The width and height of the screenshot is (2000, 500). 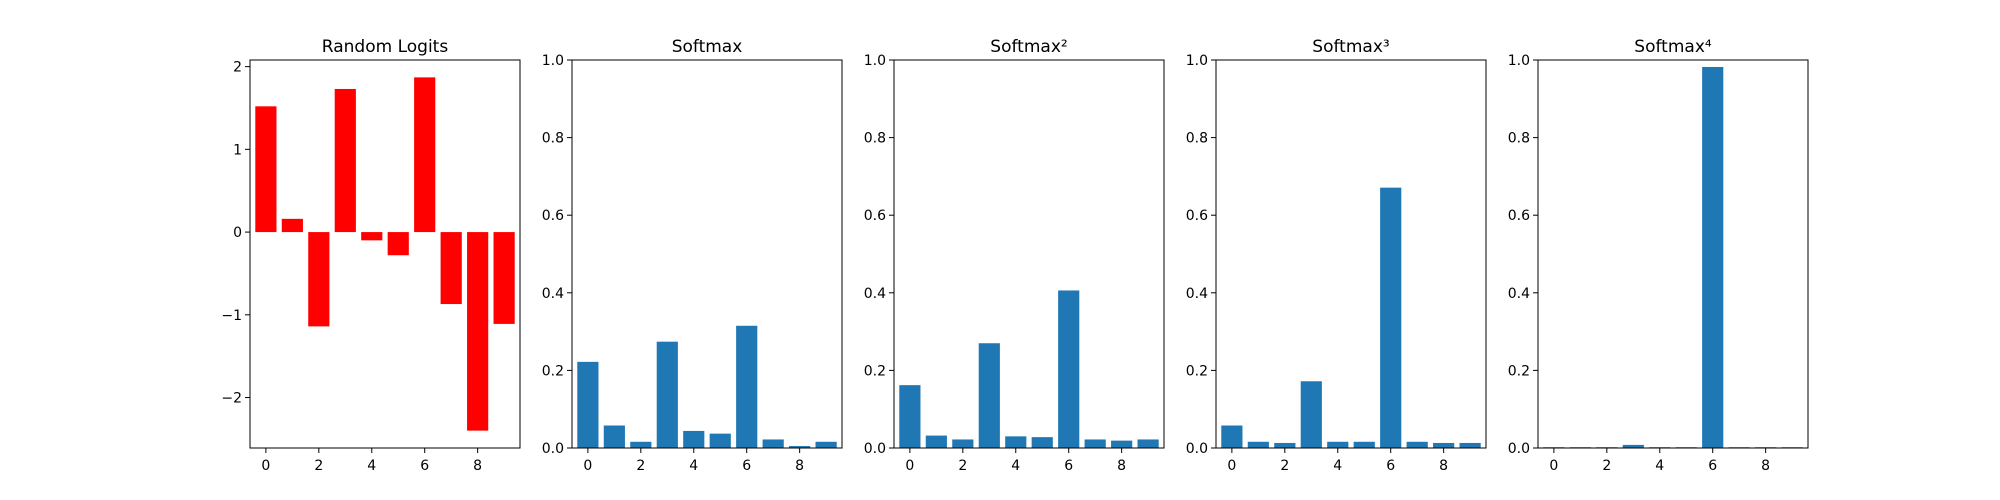 What do you see at coordinates (1028, 47) in the screenshot?
I see `chart-title-2: Softmax²` at bounding box center [1028, 47].